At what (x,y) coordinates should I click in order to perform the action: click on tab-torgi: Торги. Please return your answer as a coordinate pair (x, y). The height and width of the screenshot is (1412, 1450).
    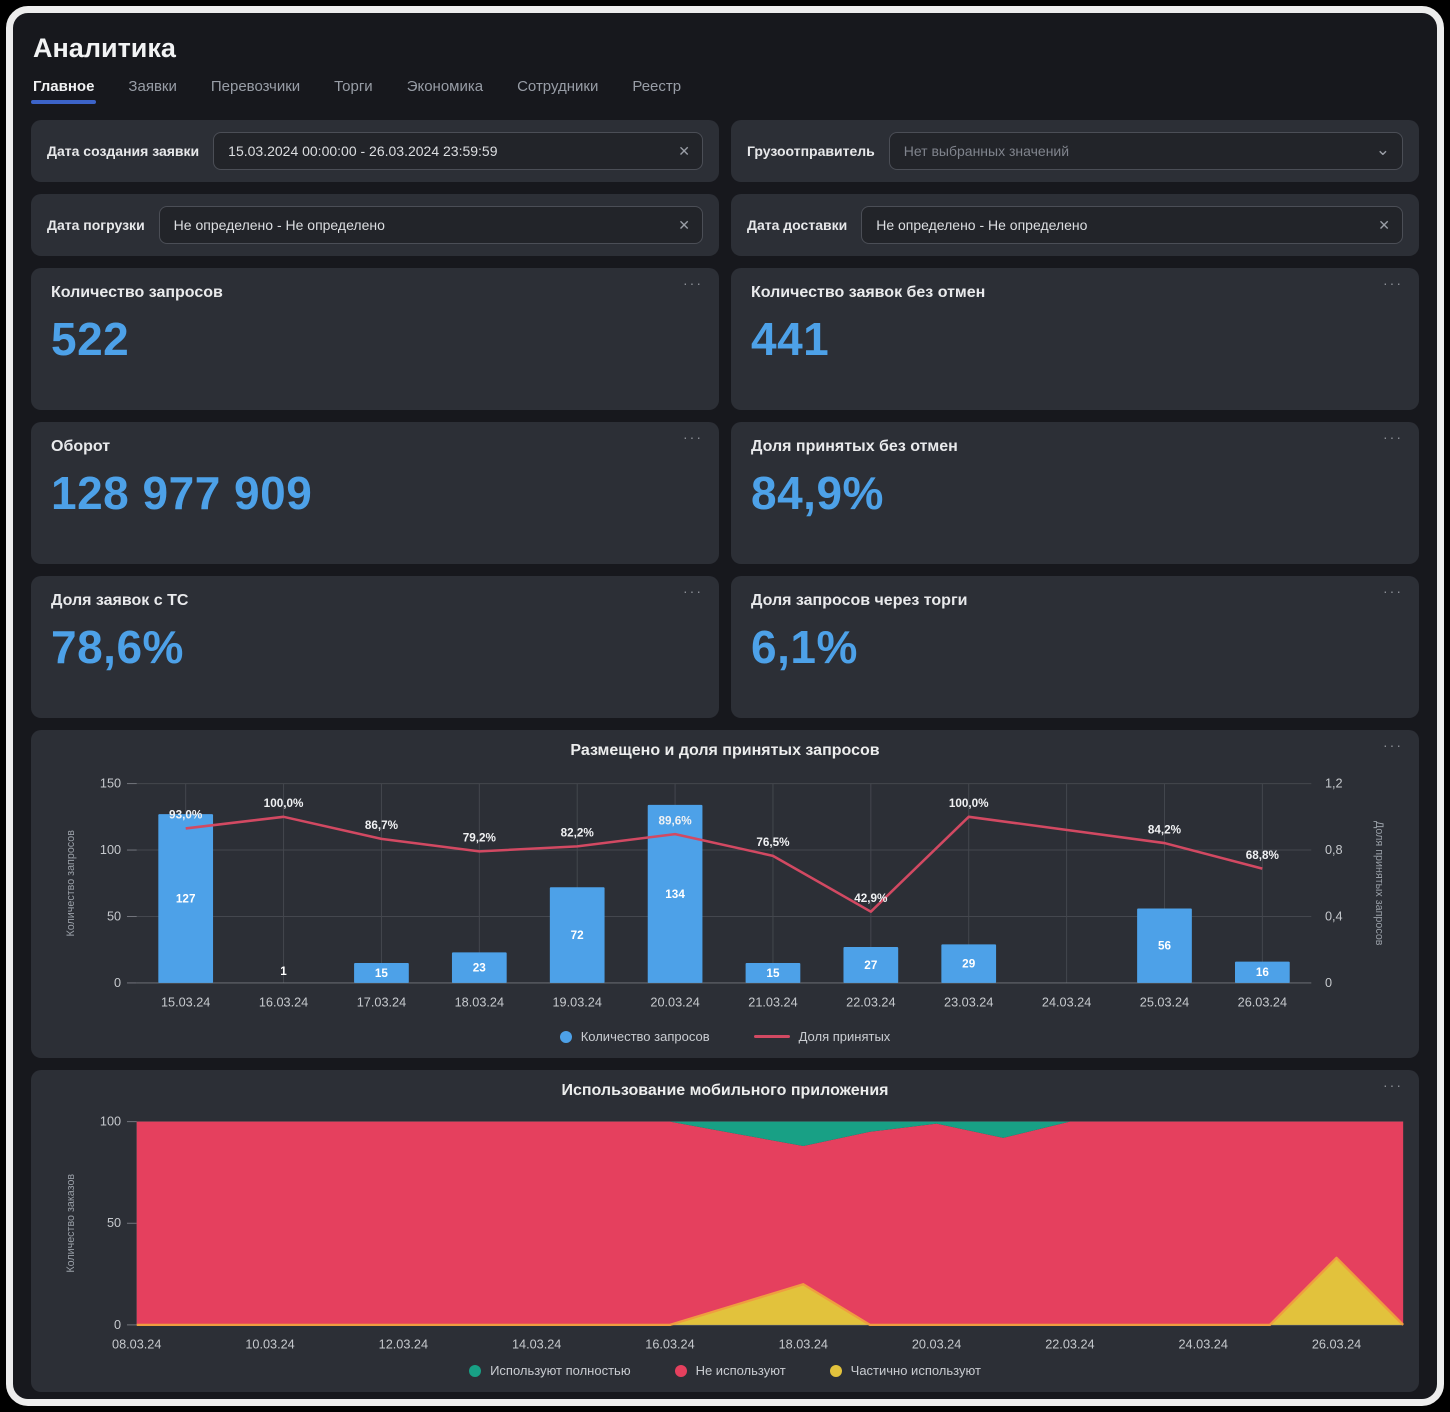
    Looking at the image, I should click on (353, 86).